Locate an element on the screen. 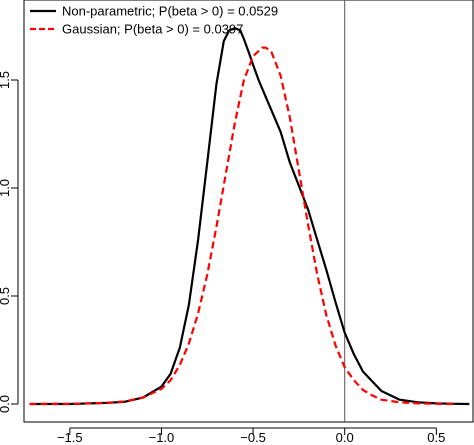 Image resolution: width=474 pixels, height=445 pixels. legend-label-0: Non-parametric; P(beta > 0) = 0.0529 is located at coordinates (170, 11).